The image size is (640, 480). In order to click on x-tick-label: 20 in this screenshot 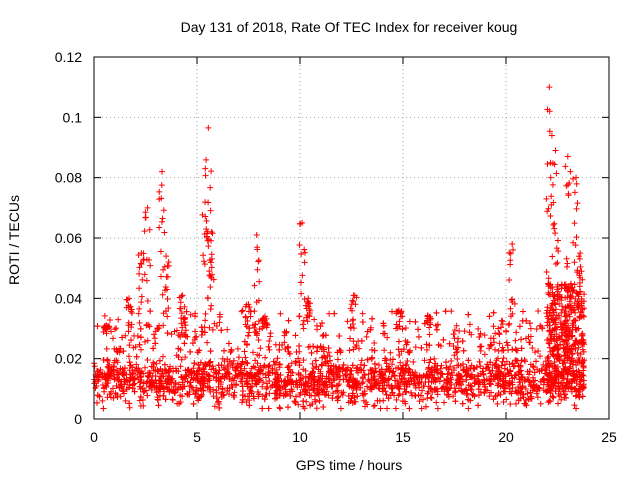, I will do `click(506, 437)`.